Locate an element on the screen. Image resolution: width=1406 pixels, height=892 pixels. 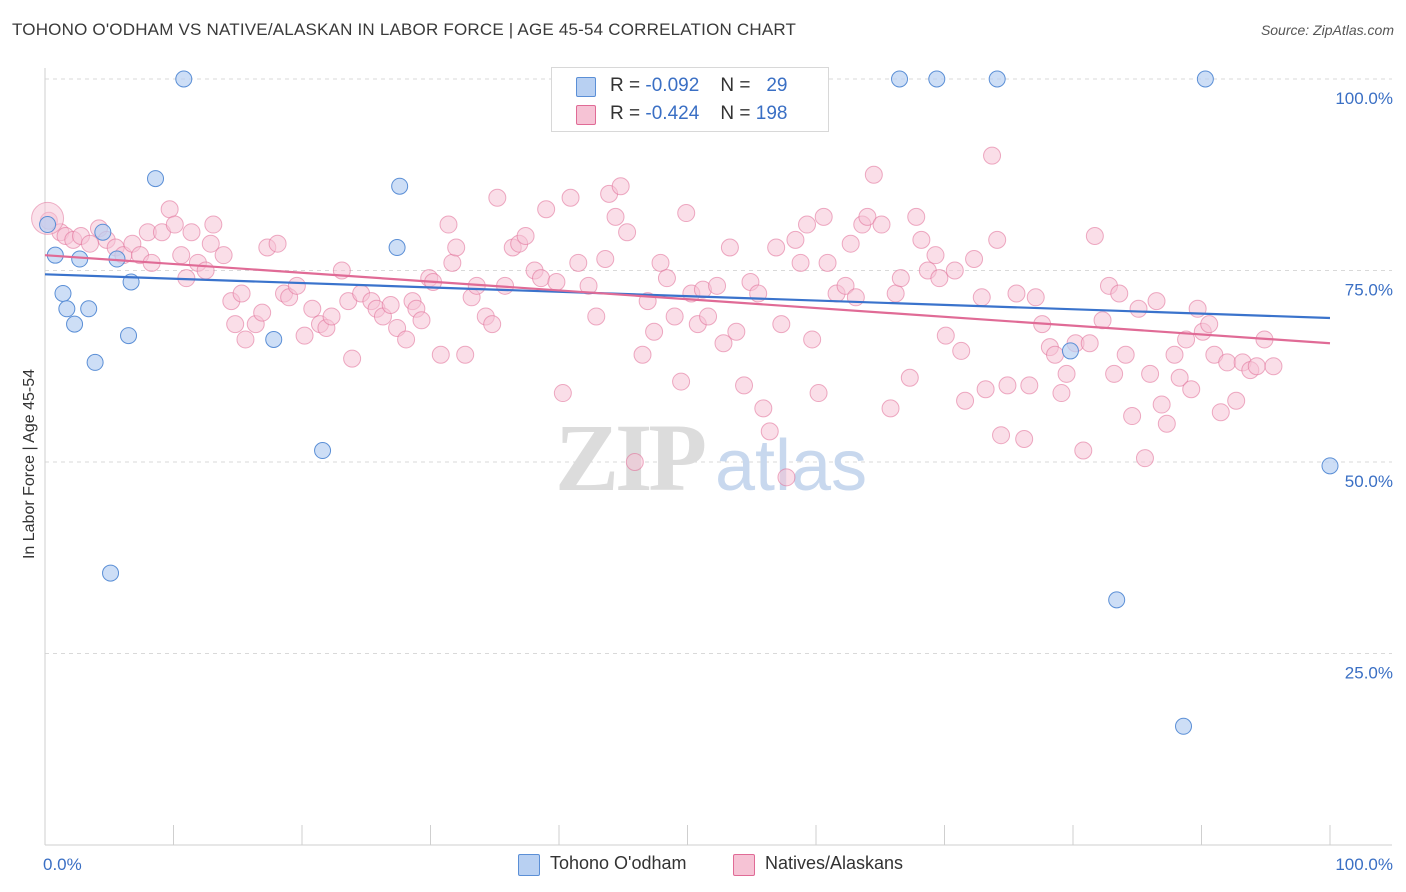
legend-r-label: R = is located at coordinates (625, 113).